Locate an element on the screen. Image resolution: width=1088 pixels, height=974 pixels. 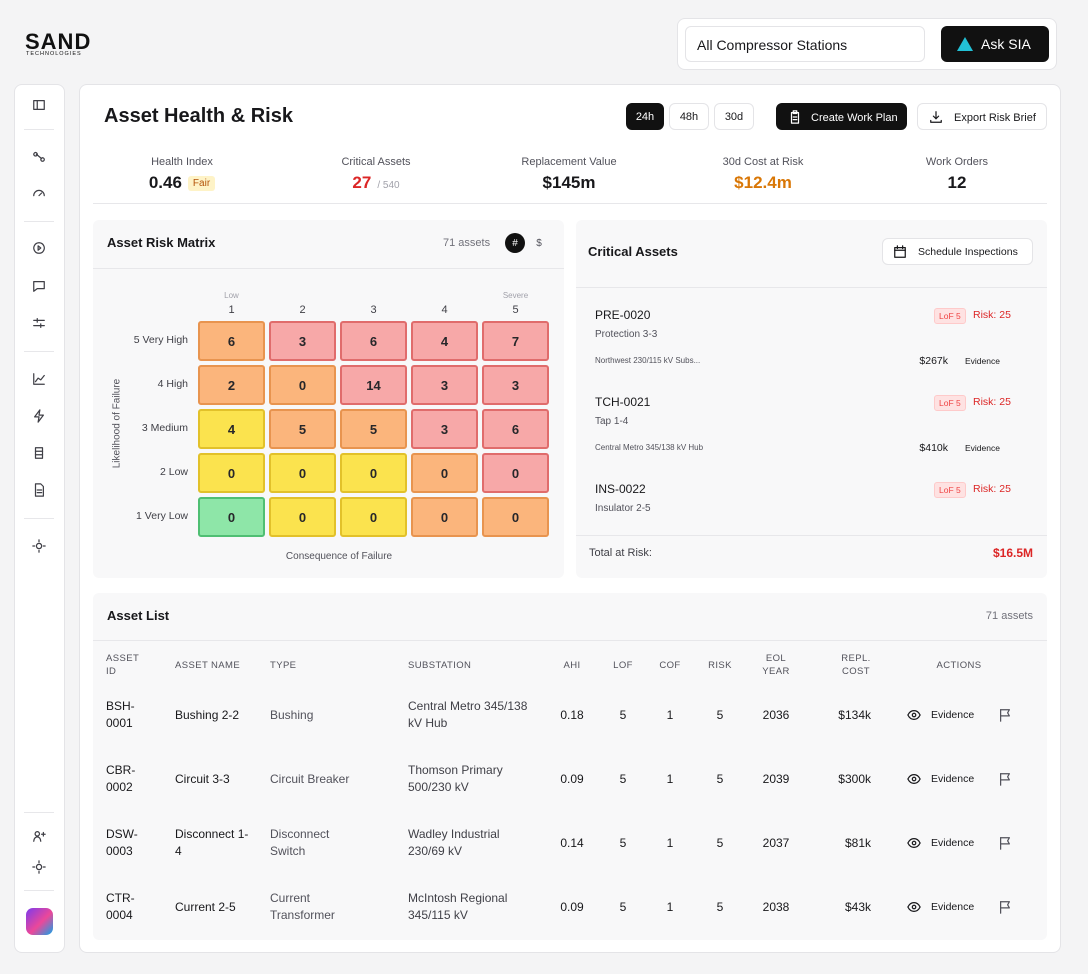
action-button: Export Risk Brief is located at coordinates (982, 116).